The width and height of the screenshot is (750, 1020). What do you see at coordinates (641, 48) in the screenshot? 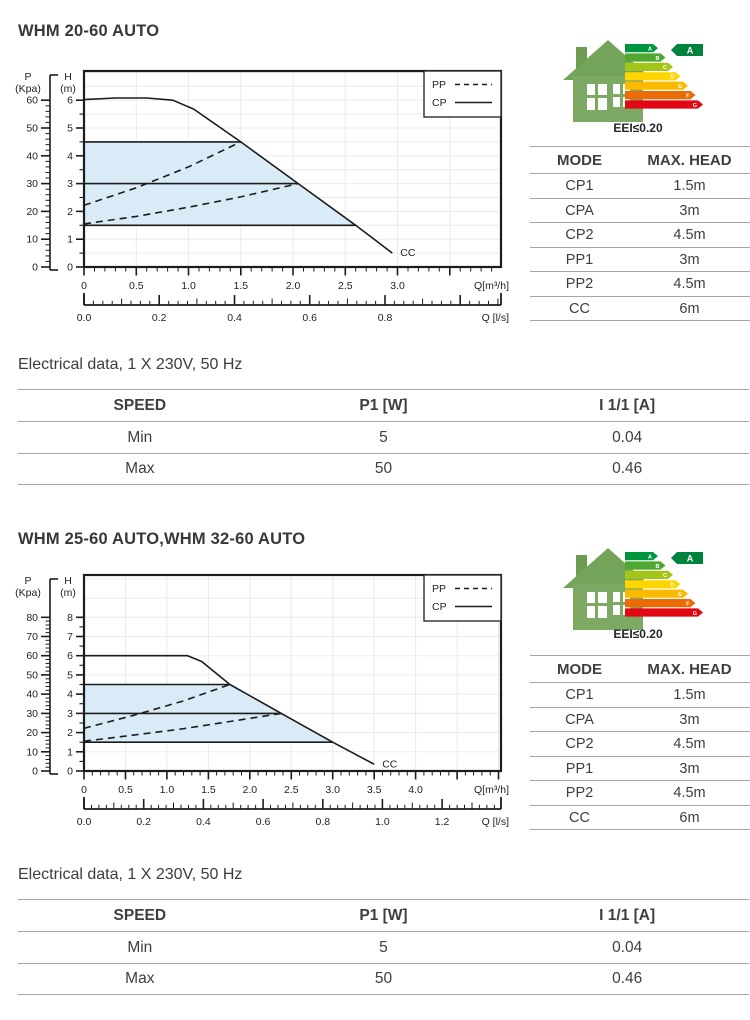
I see `energy-class-arrow-A` at bounding box center [641, 48].